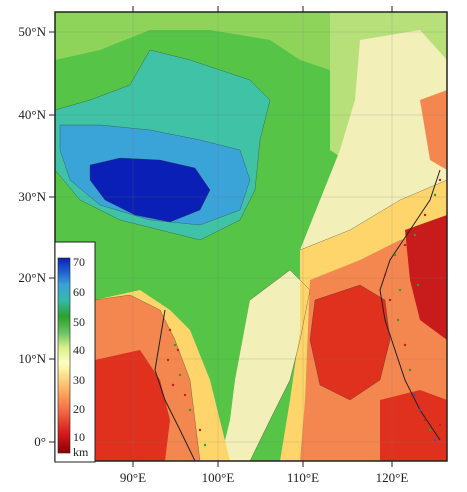 Image resolution: width=467 pixels, height=492 pixels. Describe the element at coordinates (40, 441) in the screenshot. I see `lat-label-0: 0°` at that location.